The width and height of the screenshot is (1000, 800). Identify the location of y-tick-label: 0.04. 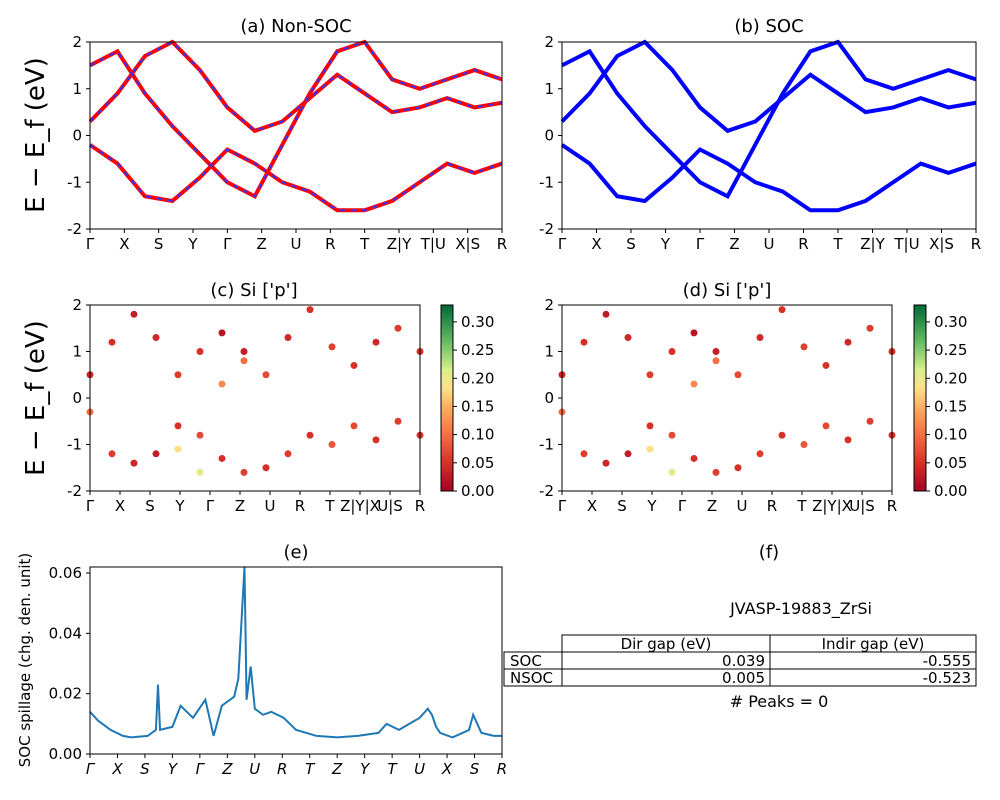
(65, 633).